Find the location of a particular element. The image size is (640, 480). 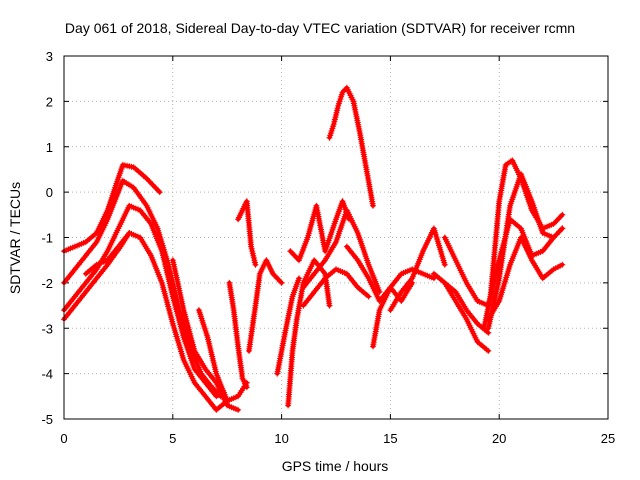

y-tick-label: -1 is located at coordinates (47, 238).